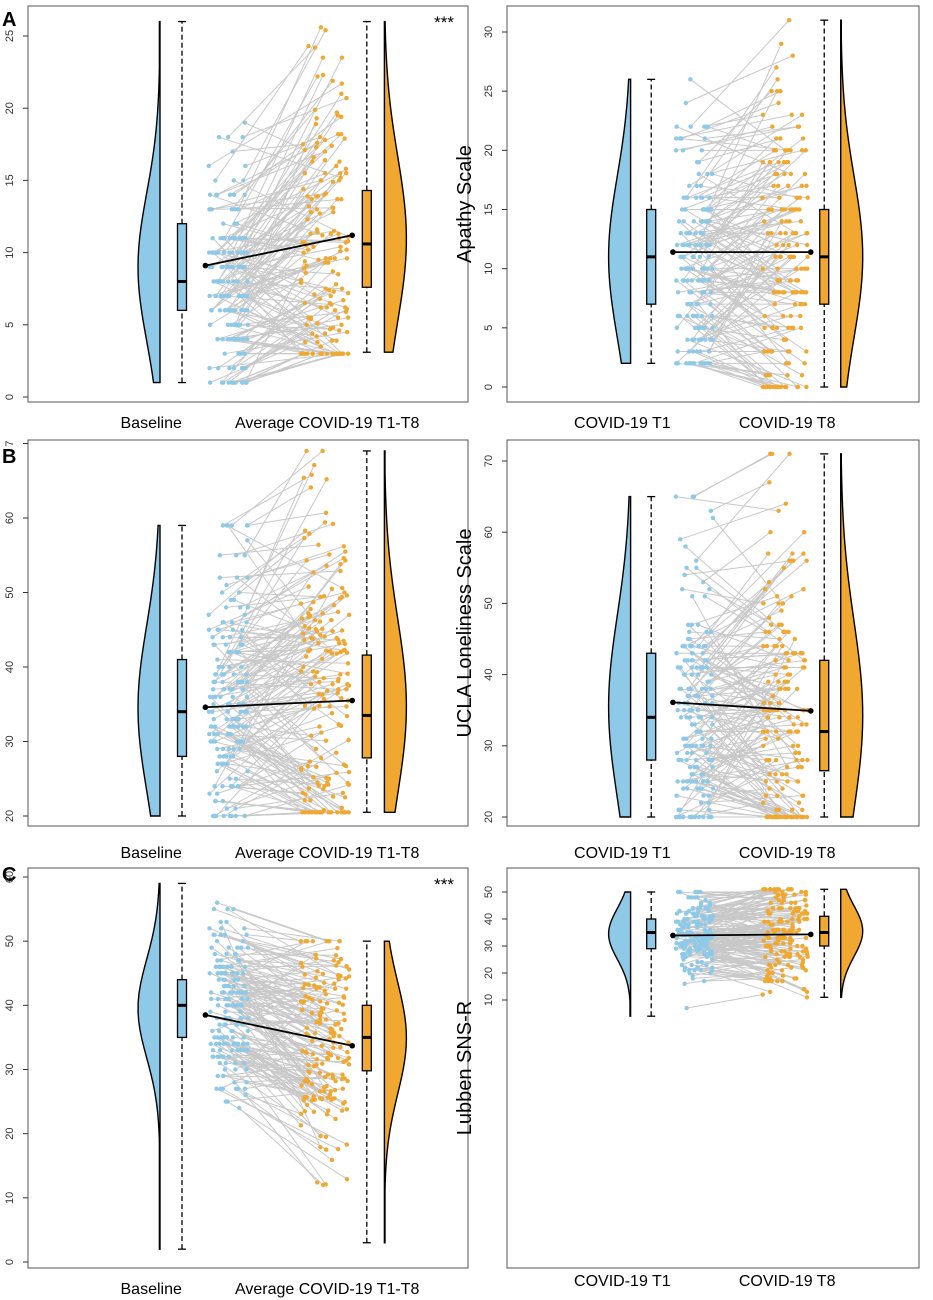 The width and height of the screenshot is (933, 1300). I want to click on y-tick-label: 20, so click(489, 817).